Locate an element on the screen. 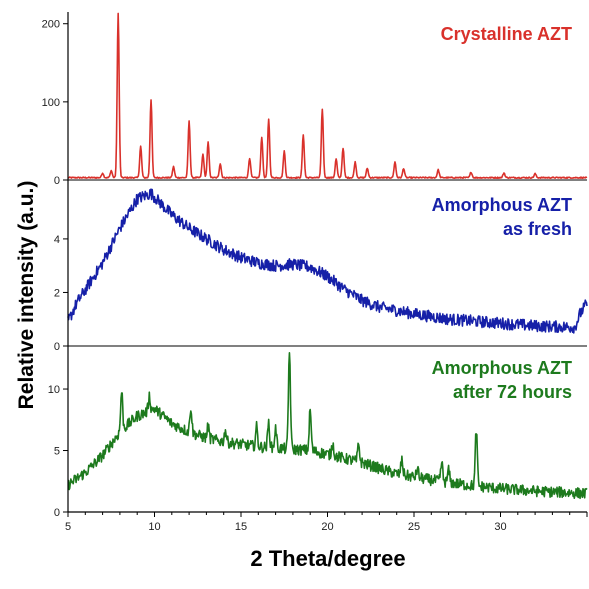 Image resolution: width=589 pixels, height=589 pixels. panel3-ytick-label-1: 5 is located at coordinates (57, 452).